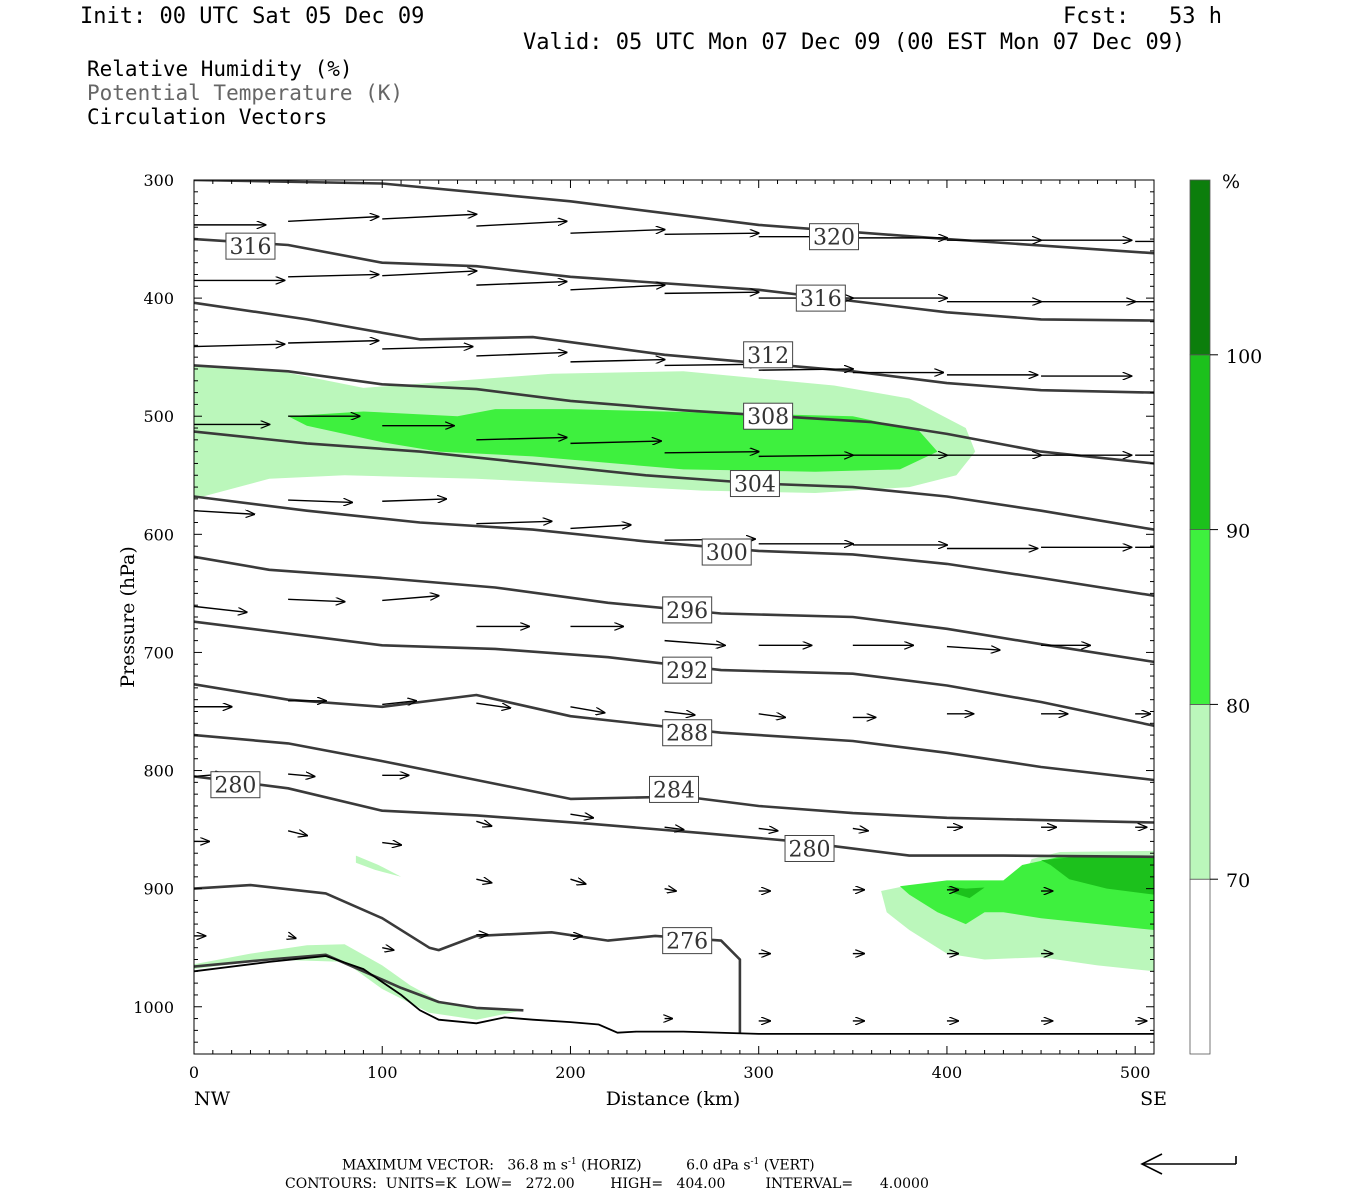 The width and height of the screenshot is (1350, 1200). What do you see at coordinates (207, 117) in the screenshot?
I see `vector-field-title: Circulation Vectors` at bounding box center [207, 117].